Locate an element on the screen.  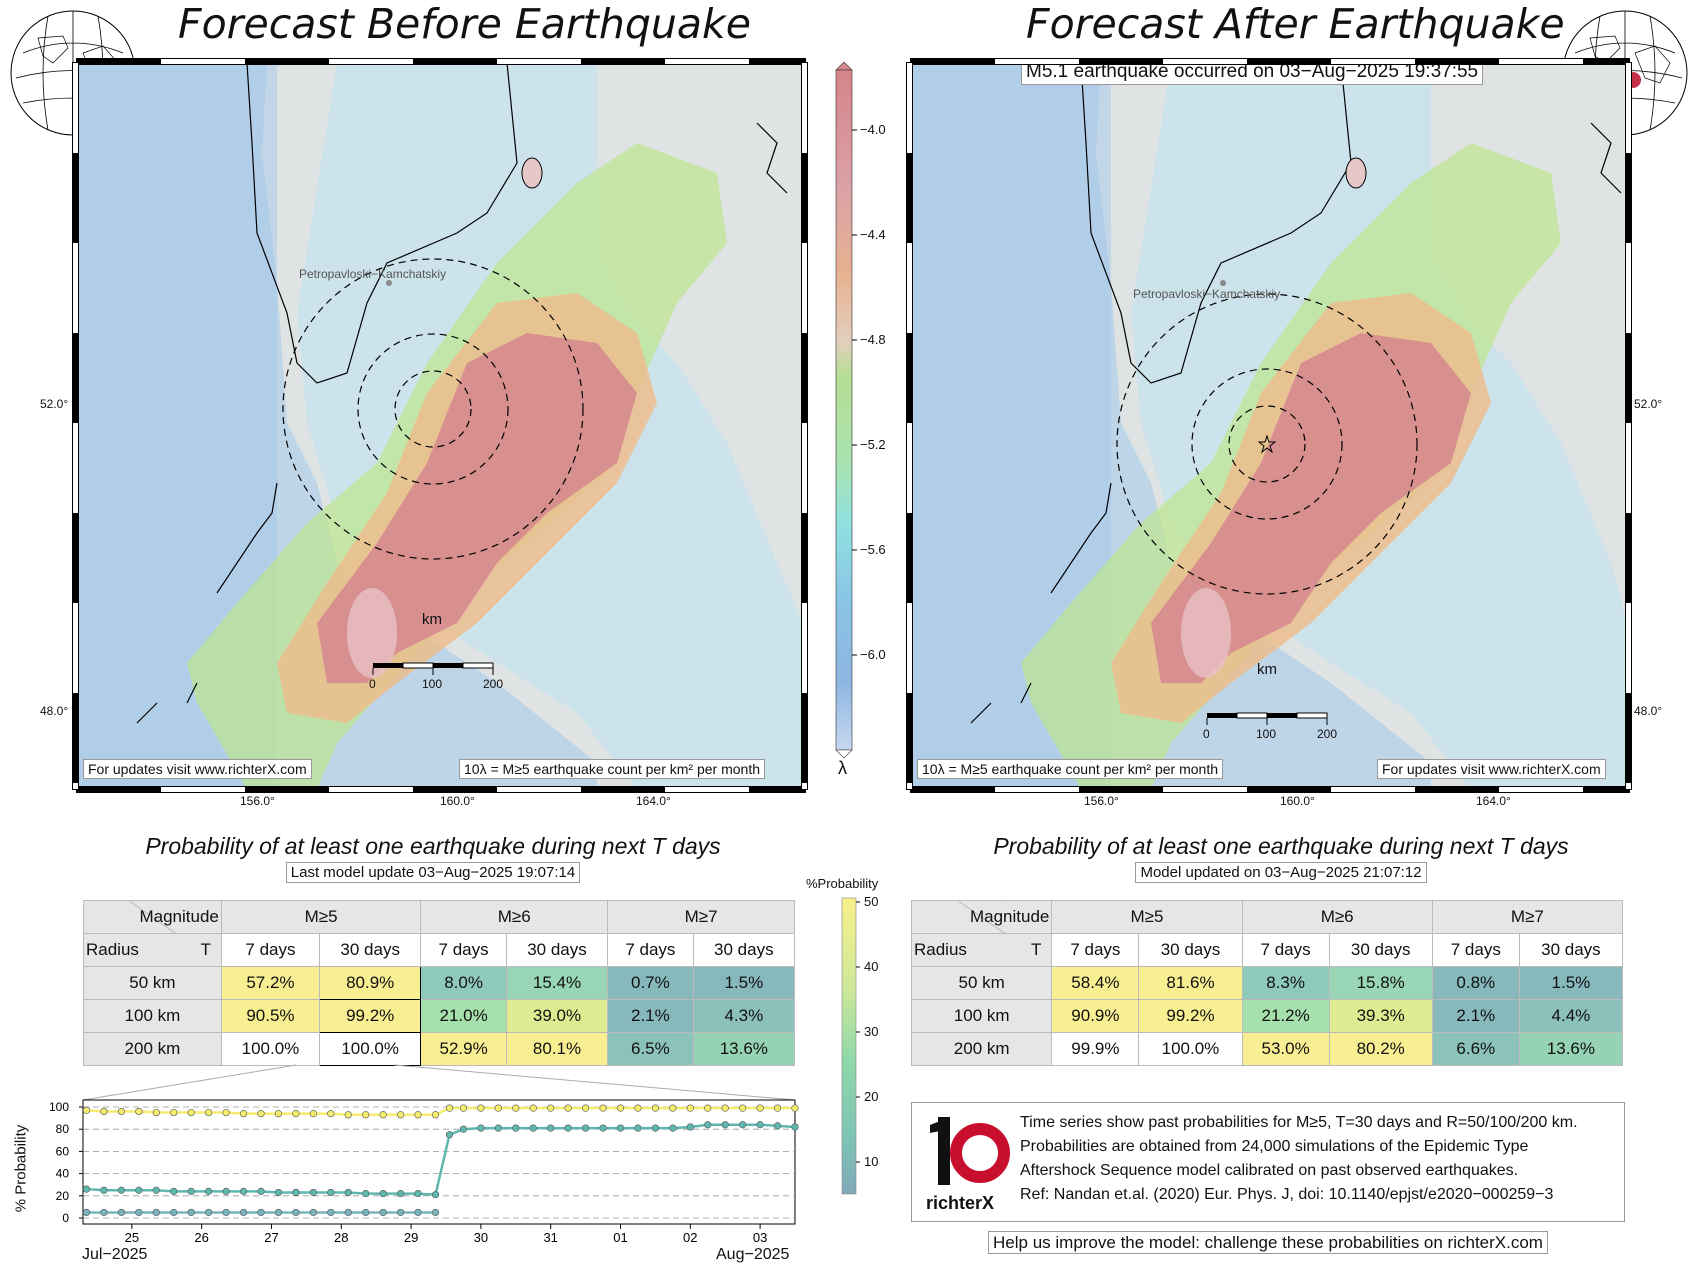
left-value-cell: 100.0% is located at coordinates (270, 1049).